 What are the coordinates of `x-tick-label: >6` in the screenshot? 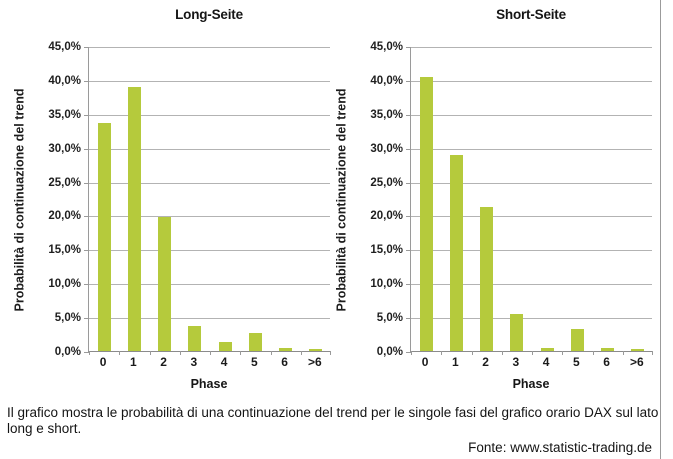 It's located at (315, 362).